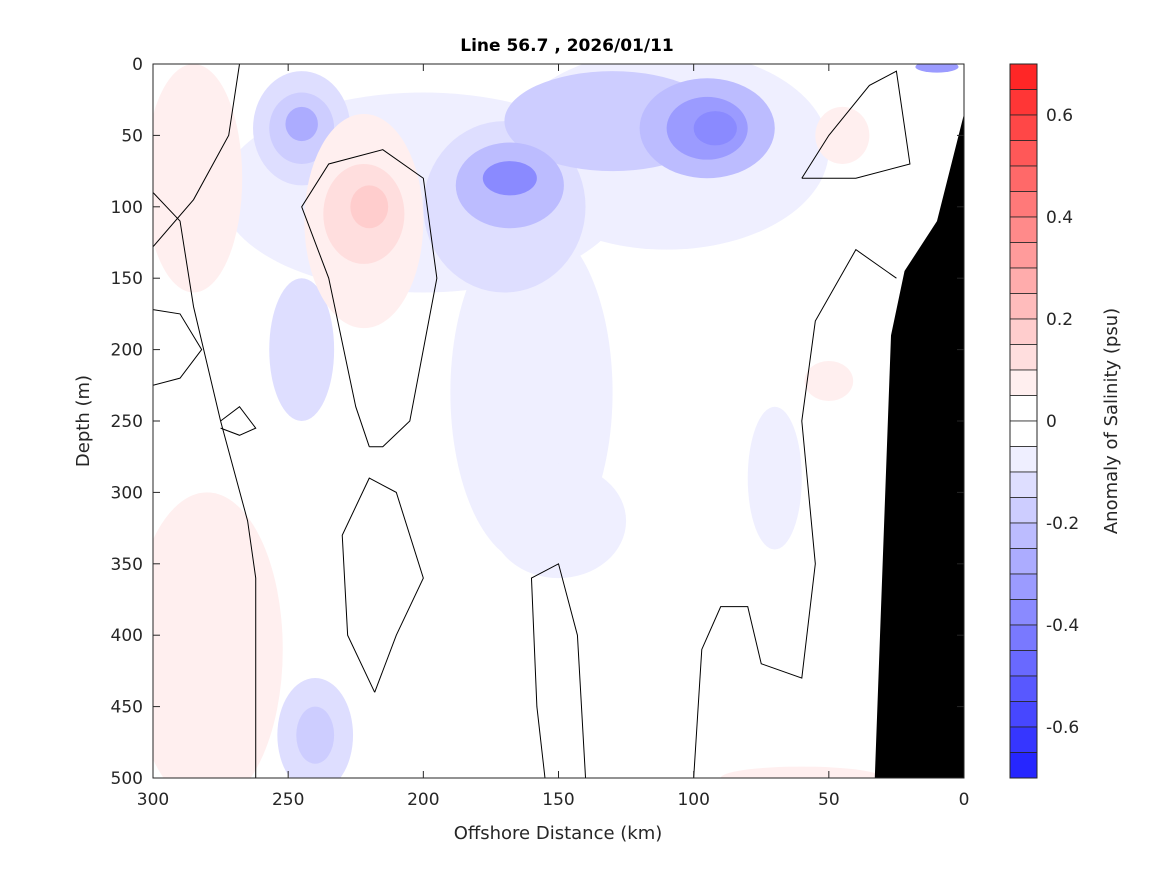 This screenshot has height=879, width=1167. What do you see at coordinates (919, 445) in the screenshot?
I see `bathymetry-seafloor` at bounding box center [919, 445].